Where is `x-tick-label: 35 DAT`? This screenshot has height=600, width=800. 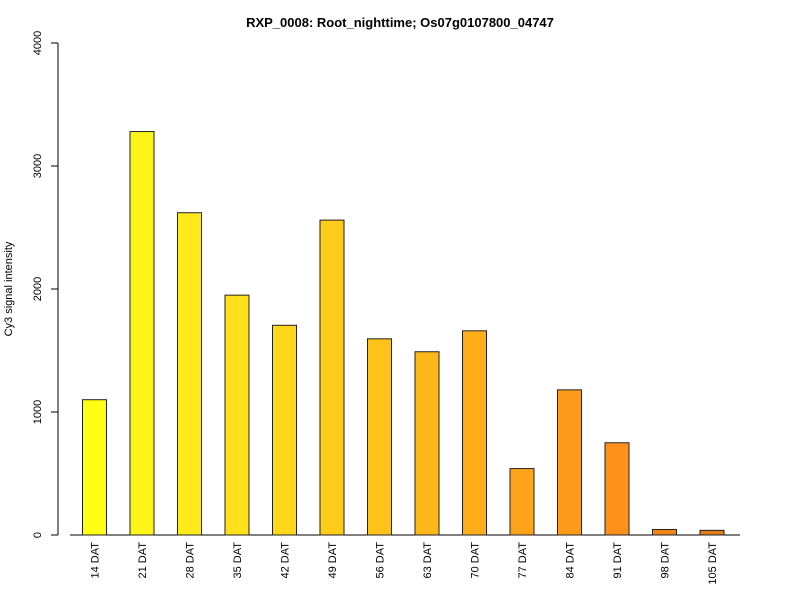
x-tick-label: 35 DAT is located at coordinates (238, 560).